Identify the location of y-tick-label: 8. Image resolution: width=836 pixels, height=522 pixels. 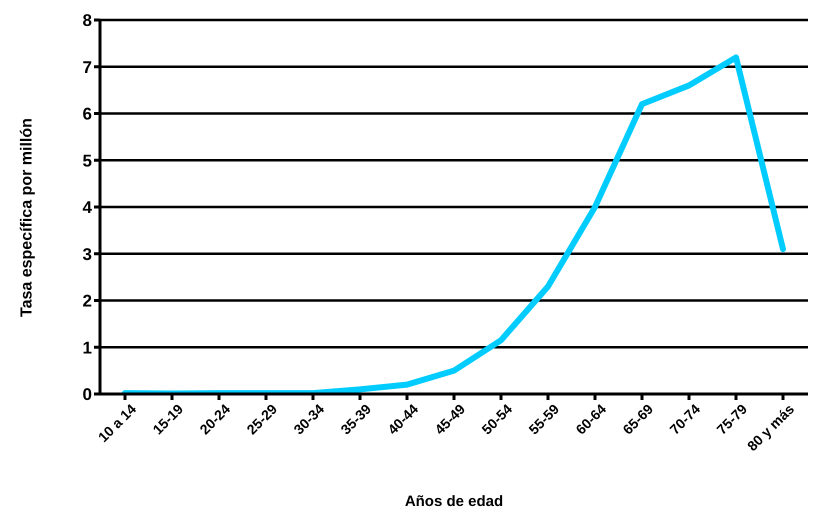
(87, 20).